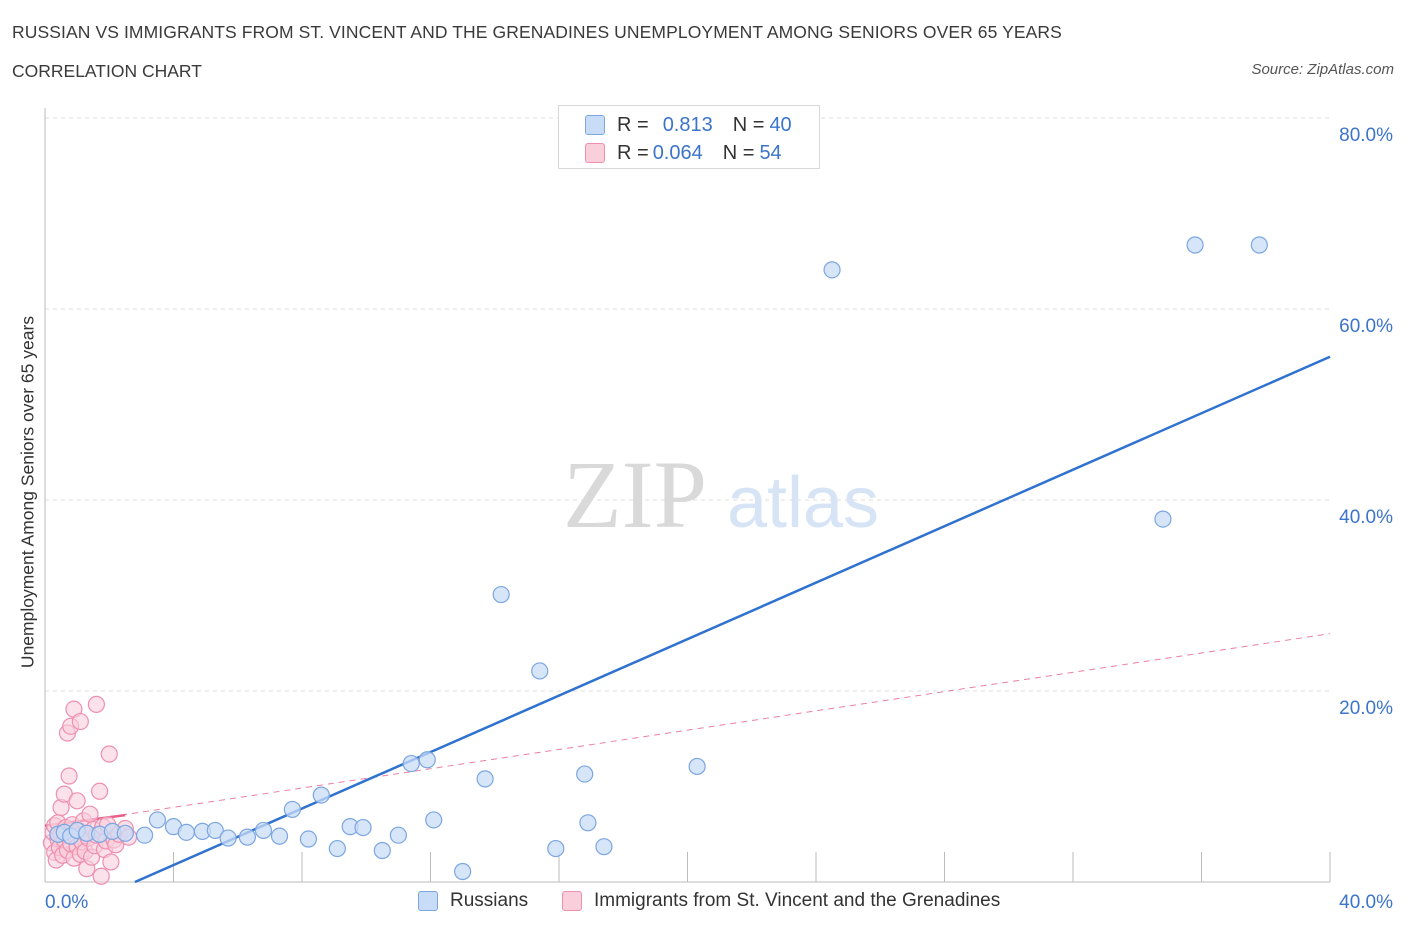  What do you see at coordinates (770, 152) in the screenshot?
I see `legend-n-value: 54` at bounding box center [770, 152].